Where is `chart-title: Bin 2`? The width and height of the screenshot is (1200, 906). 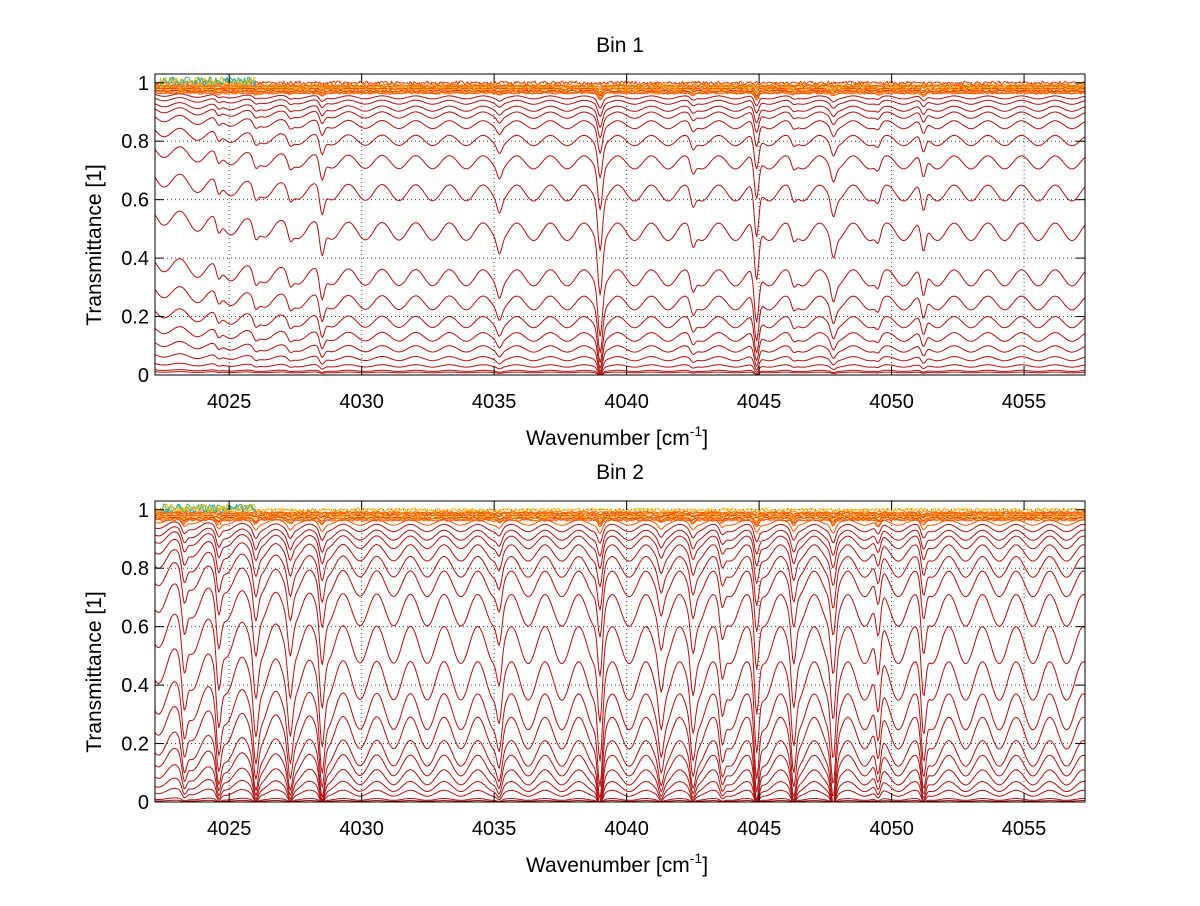
chart-title: Bin 2 is located at coordinates (620, 472).